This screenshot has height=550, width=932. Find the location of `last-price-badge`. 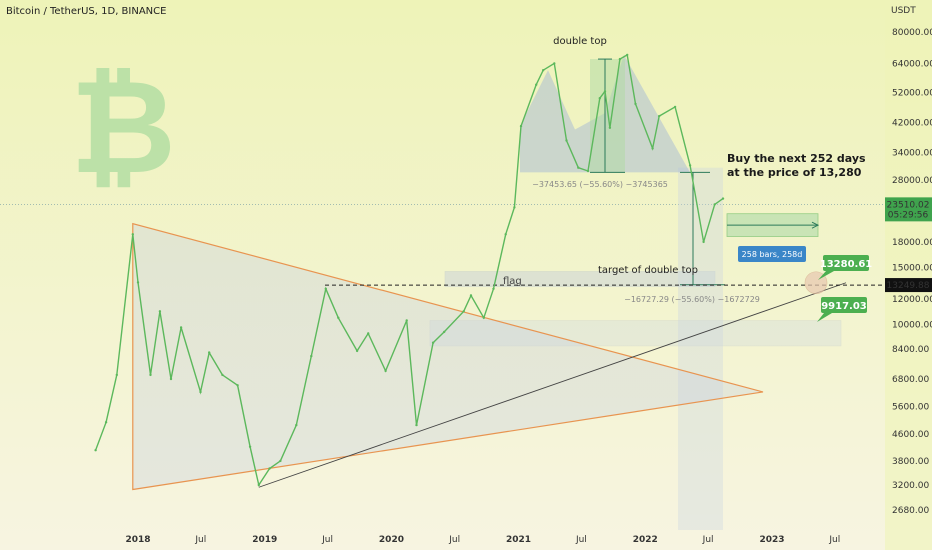

last-price-badge is located at coordinates (908, 209).